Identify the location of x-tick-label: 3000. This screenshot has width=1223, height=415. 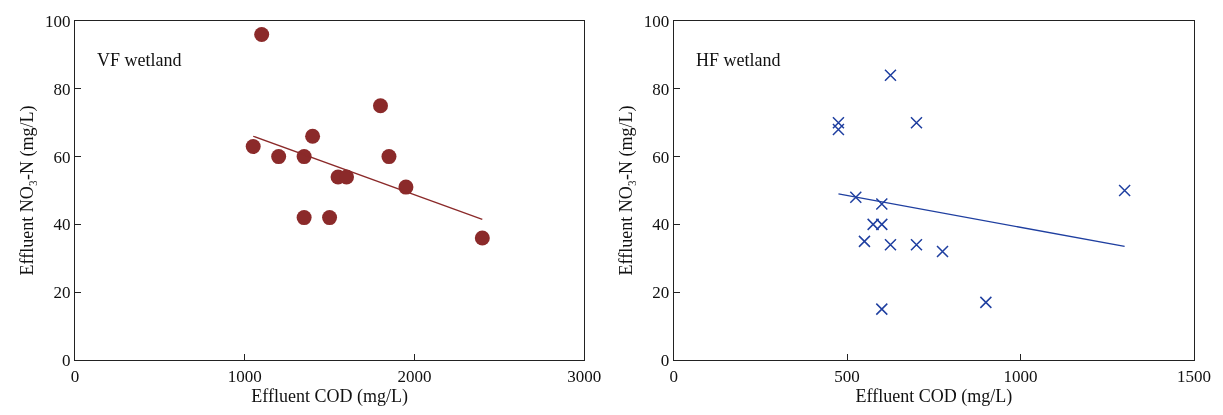
(584, 376).